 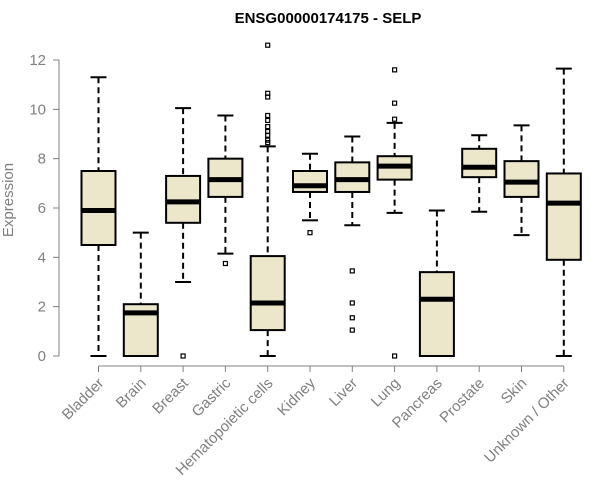 What do you see at coordinates (42, 356) in the screenshot?
I see `y-tick-label: 0` at bounding box center [42, 356].